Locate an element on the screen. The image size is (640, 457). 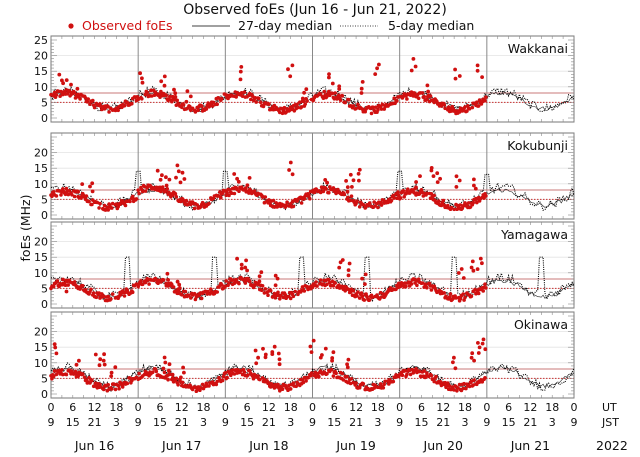
x-tick-label-ut: 0 is located at coordinates (312, 407).